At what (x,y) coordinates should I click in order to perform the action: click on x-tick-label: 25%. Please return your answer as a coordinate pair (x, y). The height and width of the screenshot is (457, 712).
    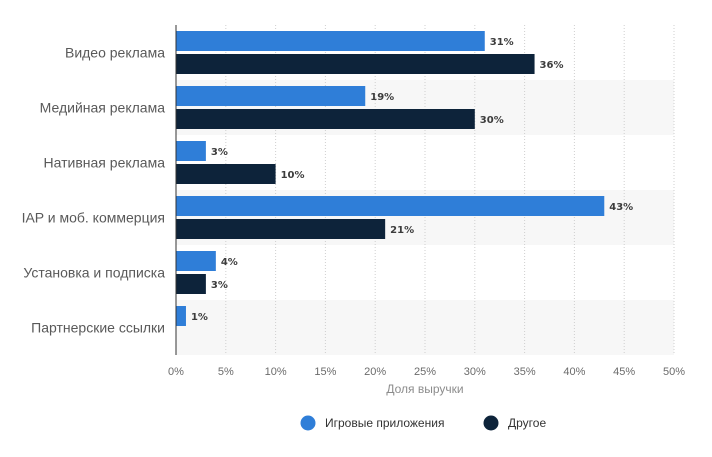
    Looking at the image, I should click on (425, 372).